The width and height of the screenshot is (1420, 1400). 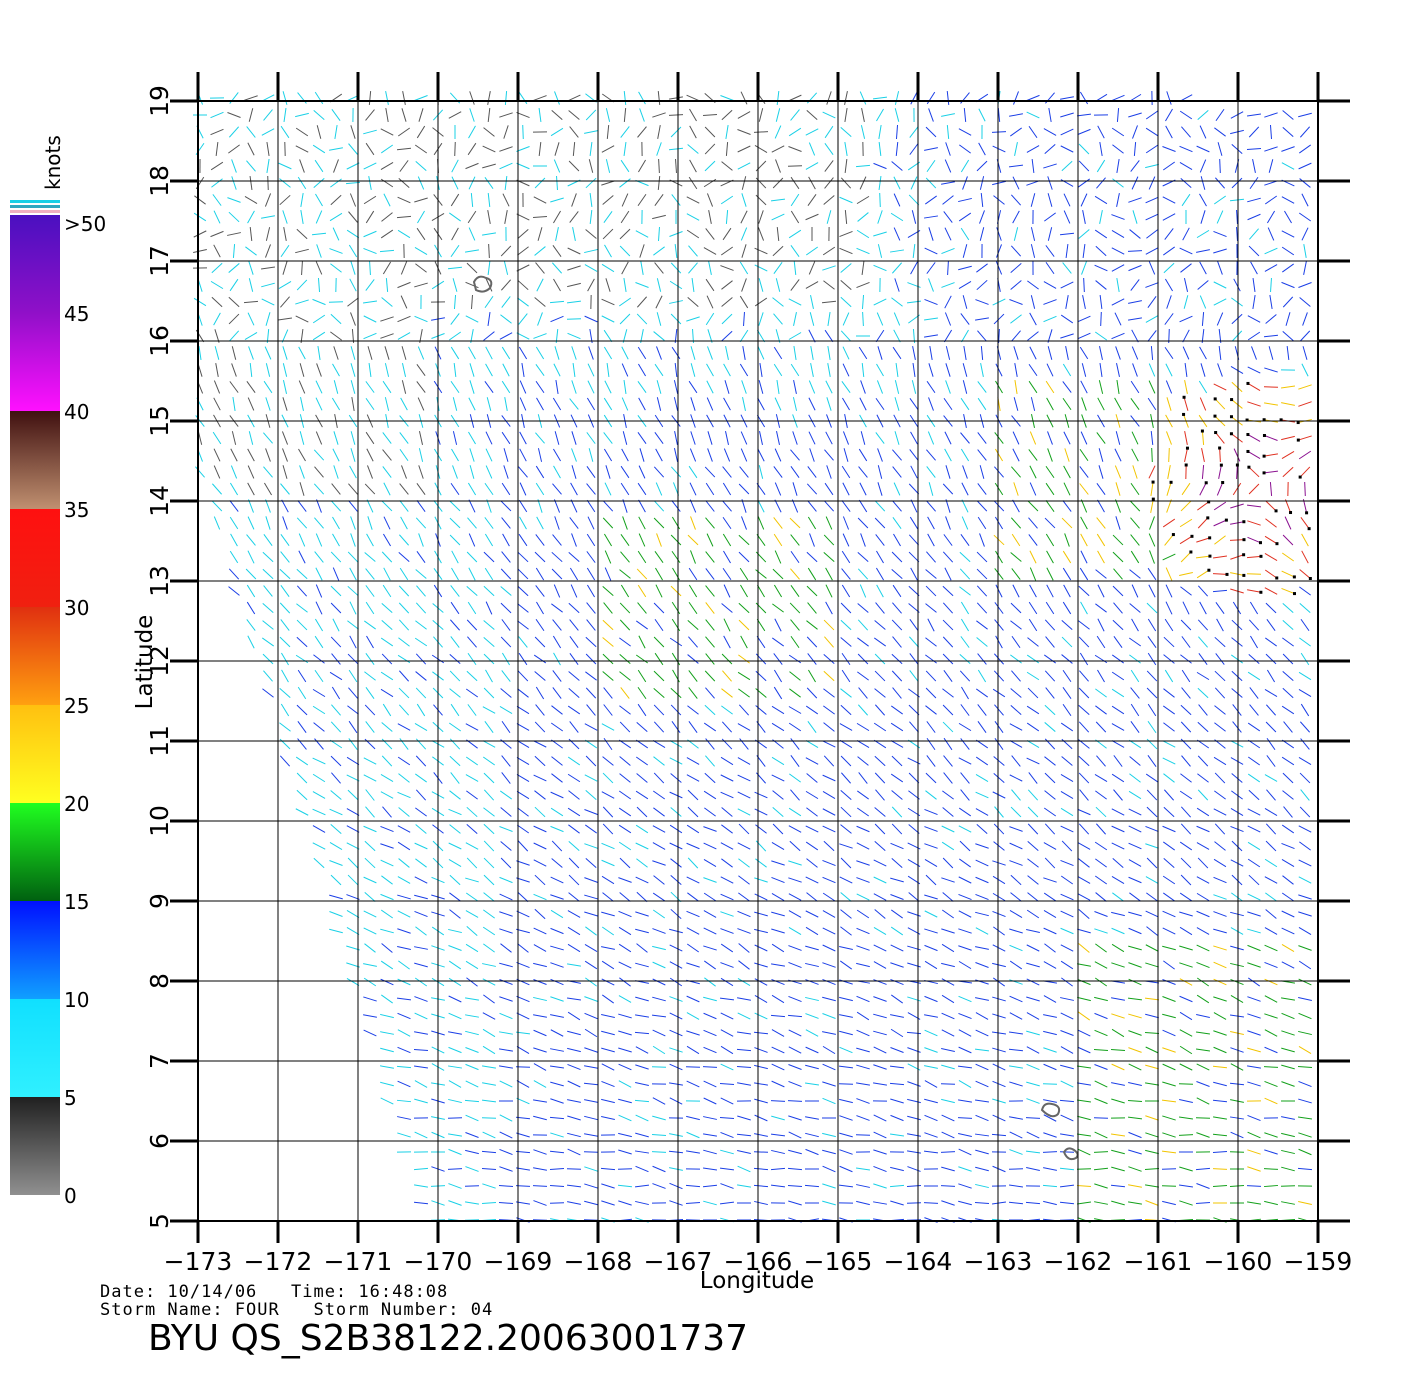 What do you see at coordinates (1050, 1110) in the screenshot?
I see `island-outline` at bounding box center [1050, 1110].